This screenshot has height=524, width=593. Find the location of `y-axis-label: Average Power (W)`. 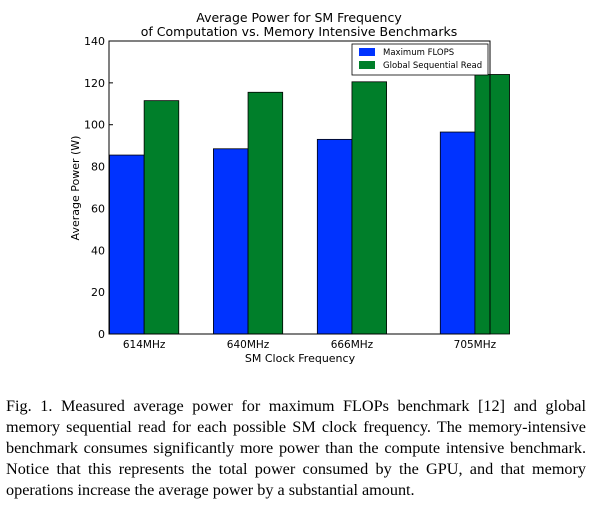

y-axis-label: Average Power (W) is located at coordinates (75, 188).